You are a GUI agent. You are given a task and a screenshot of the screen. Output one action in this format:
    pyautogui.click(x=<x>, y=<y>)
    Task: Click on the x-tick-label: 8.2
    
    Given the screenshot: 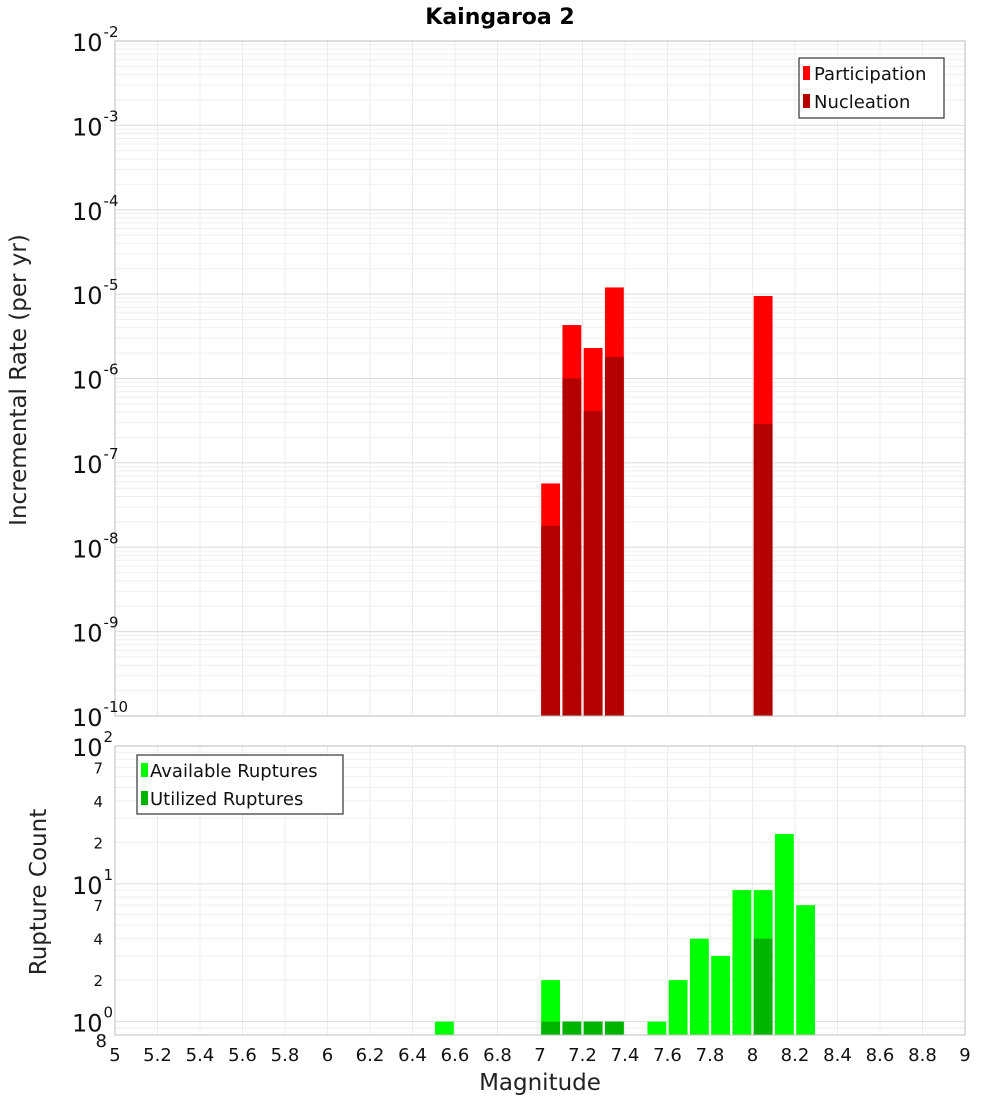 What is the action you would take?
    pyautogui.click(x=795, y=1055)
    